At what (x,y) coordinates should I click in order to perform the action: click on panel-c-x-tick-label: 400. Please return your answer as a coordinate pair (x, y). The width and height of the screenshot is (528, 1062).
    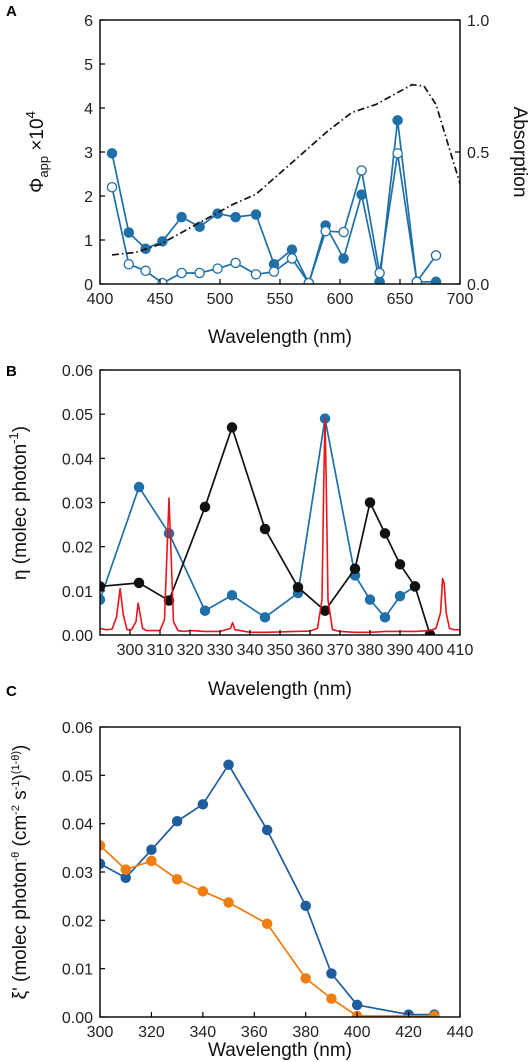
    Looking at the image, I should click on (357, 1032).